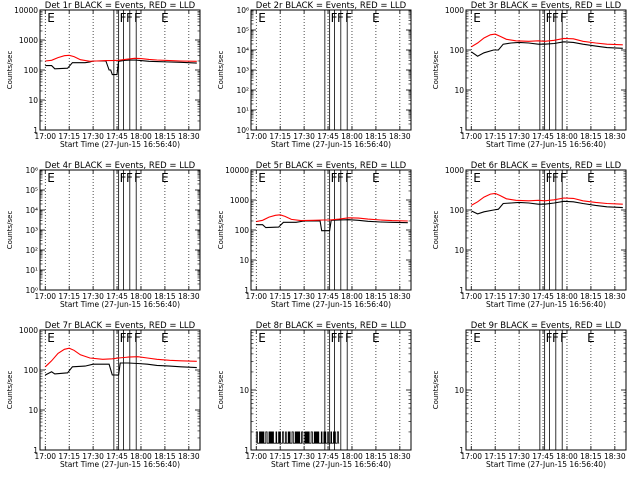 Image resolution: width=640 pixels, height=484 pixels. Describe the element at coordinates (331, 326) in the screenshot. I see `panel-title: Det 8r BLACK = Events, RED = LLD` at that location.